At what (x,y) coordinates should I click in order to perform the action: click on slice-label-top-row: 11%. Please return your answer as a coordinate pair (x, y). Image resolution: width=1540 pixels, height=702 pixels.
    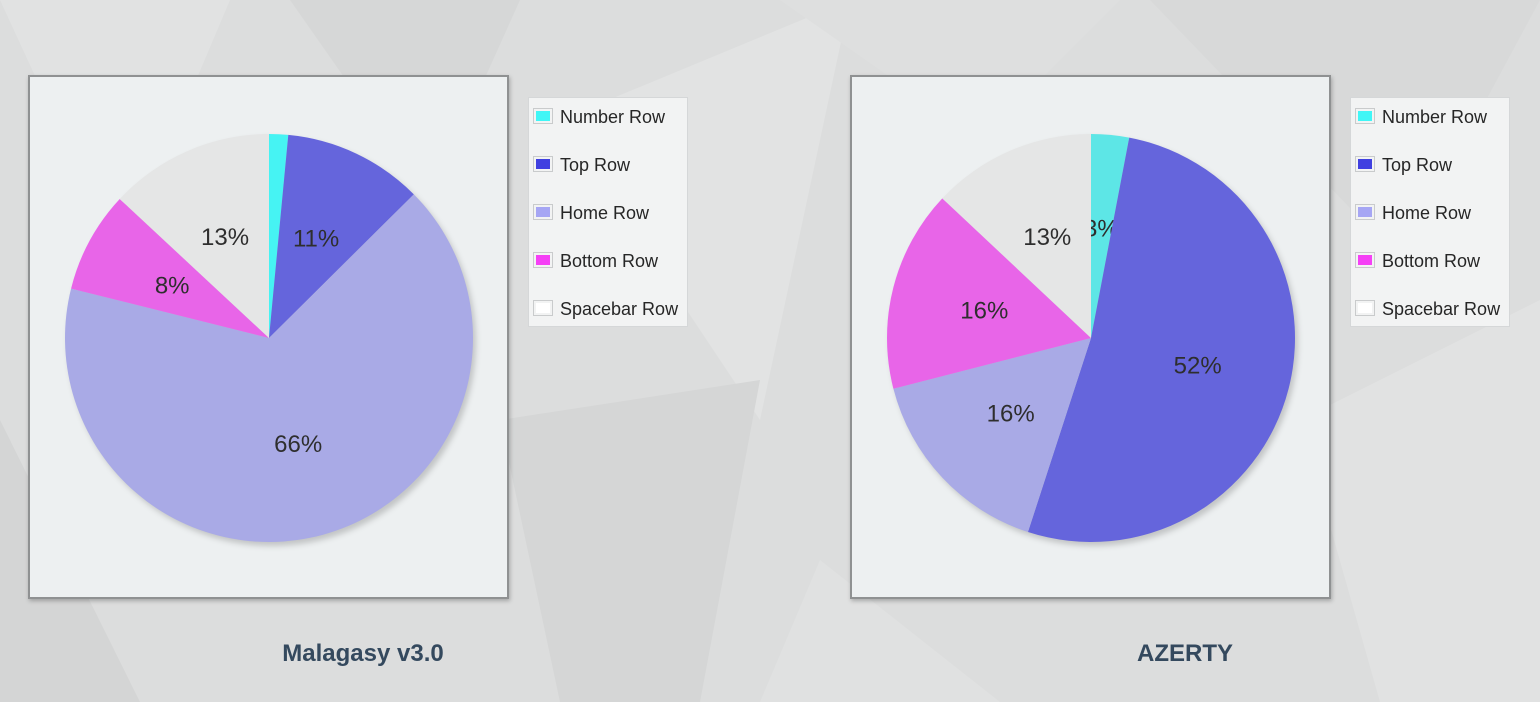
    Looking at the image, I should click on (316, 238).